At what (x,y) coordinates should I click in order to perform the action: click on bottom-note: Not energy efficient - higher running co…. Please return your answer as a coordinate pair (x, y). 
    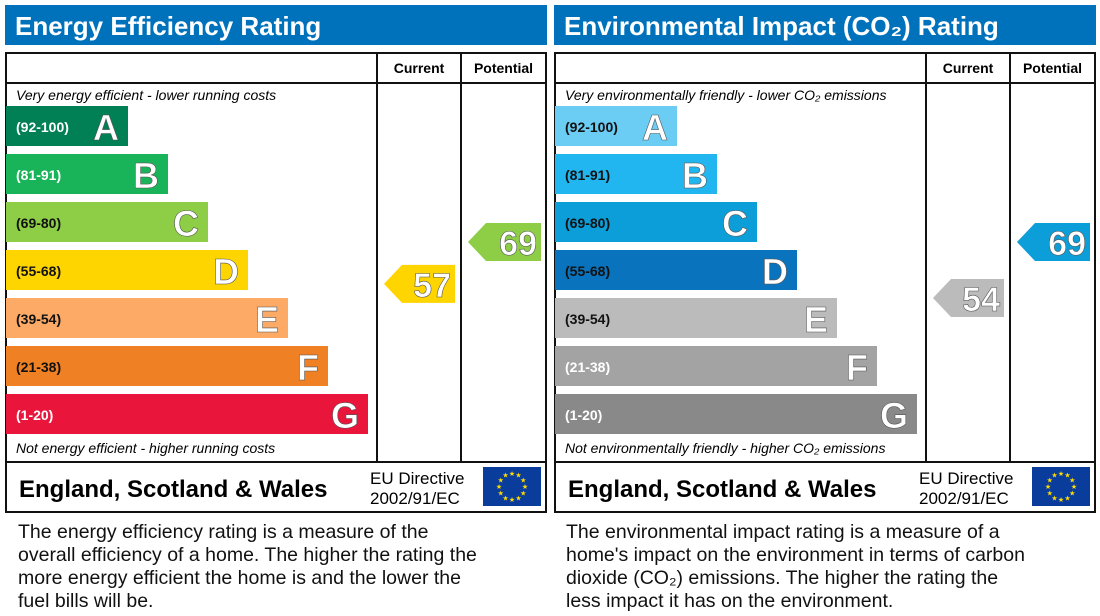
    Looking at the image, I should click on (145, 448).